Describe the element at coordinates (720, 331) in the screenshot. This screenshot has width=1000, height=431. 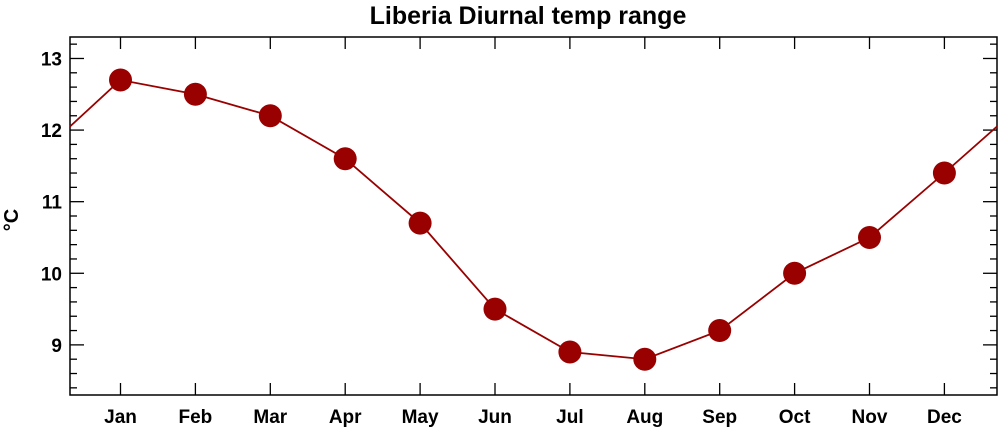
I see `data-point-sep` at that location.